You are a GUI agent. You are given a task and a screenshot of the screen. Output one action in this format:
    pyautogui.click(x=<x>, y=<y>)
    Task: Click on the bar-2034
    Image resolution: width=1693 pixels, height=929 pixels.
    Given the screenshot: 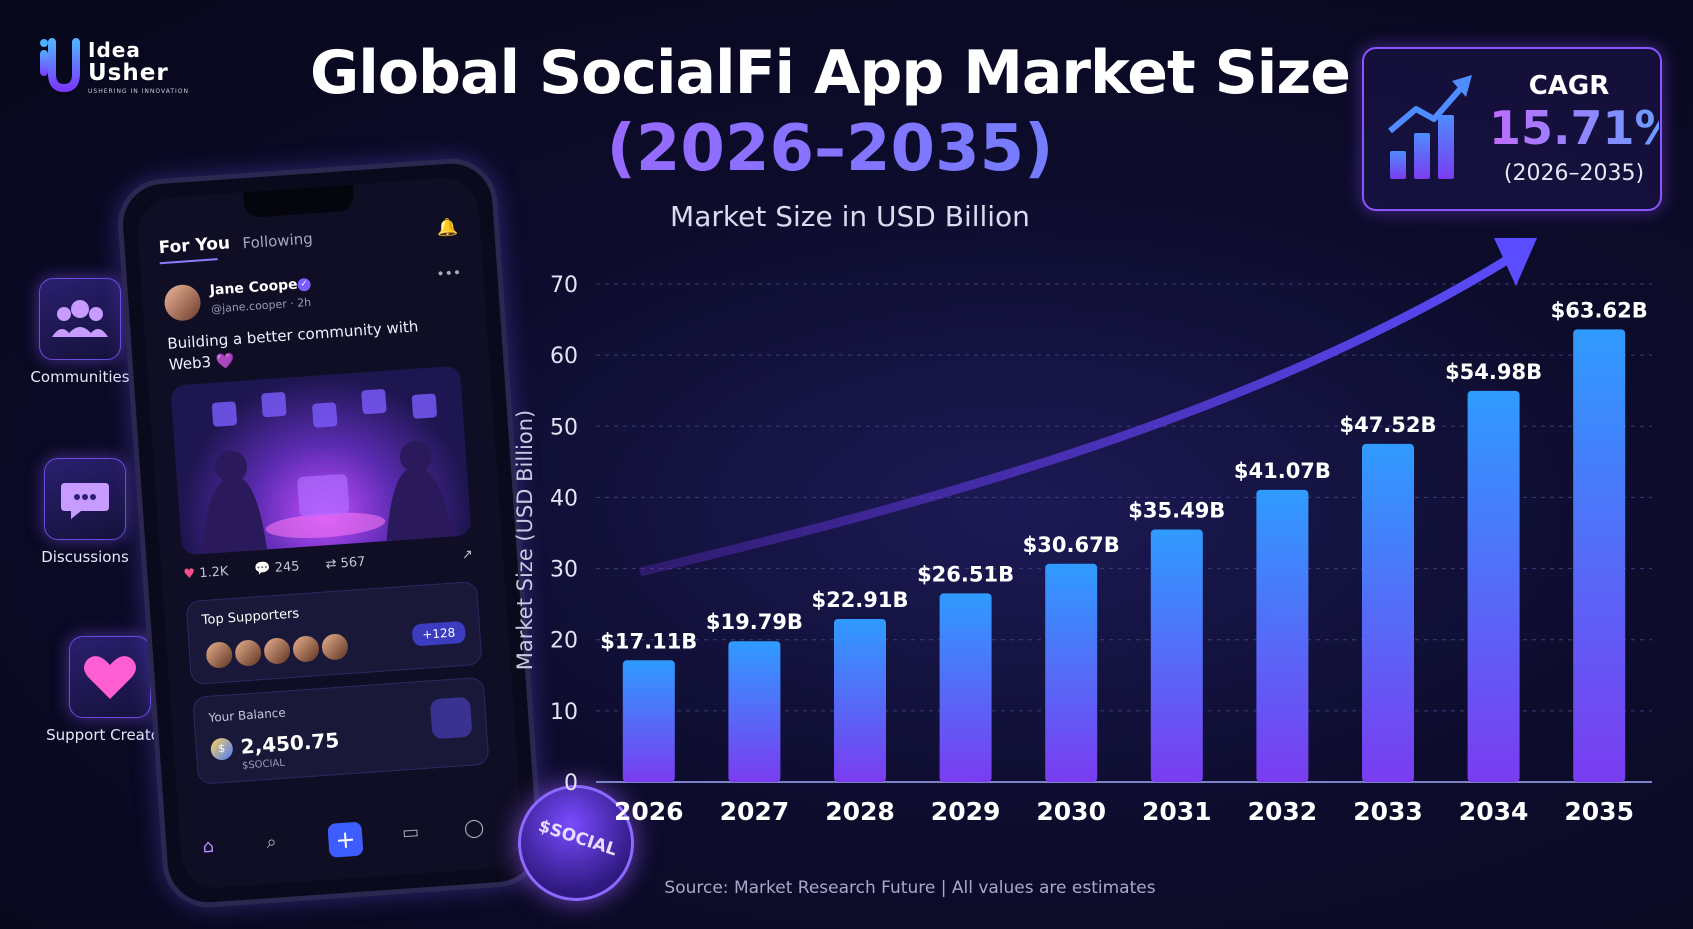 What is the action you would take?
    pyautogui.click(x=1493, y=586)
    